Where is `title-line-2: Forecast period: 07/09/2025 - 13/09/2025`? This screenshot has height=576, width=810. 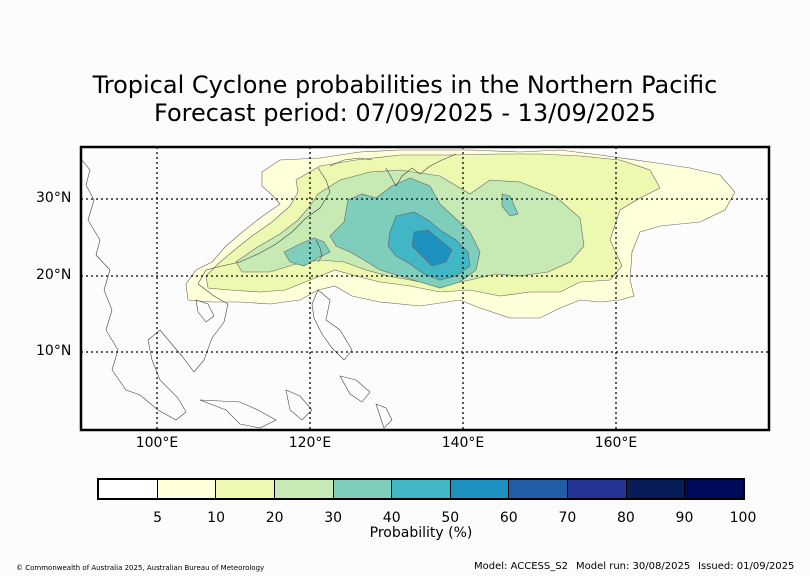
title-line-2: Forecast period: 07/09/2025 - 13/09/2025 is located at coordinates (405, 113).